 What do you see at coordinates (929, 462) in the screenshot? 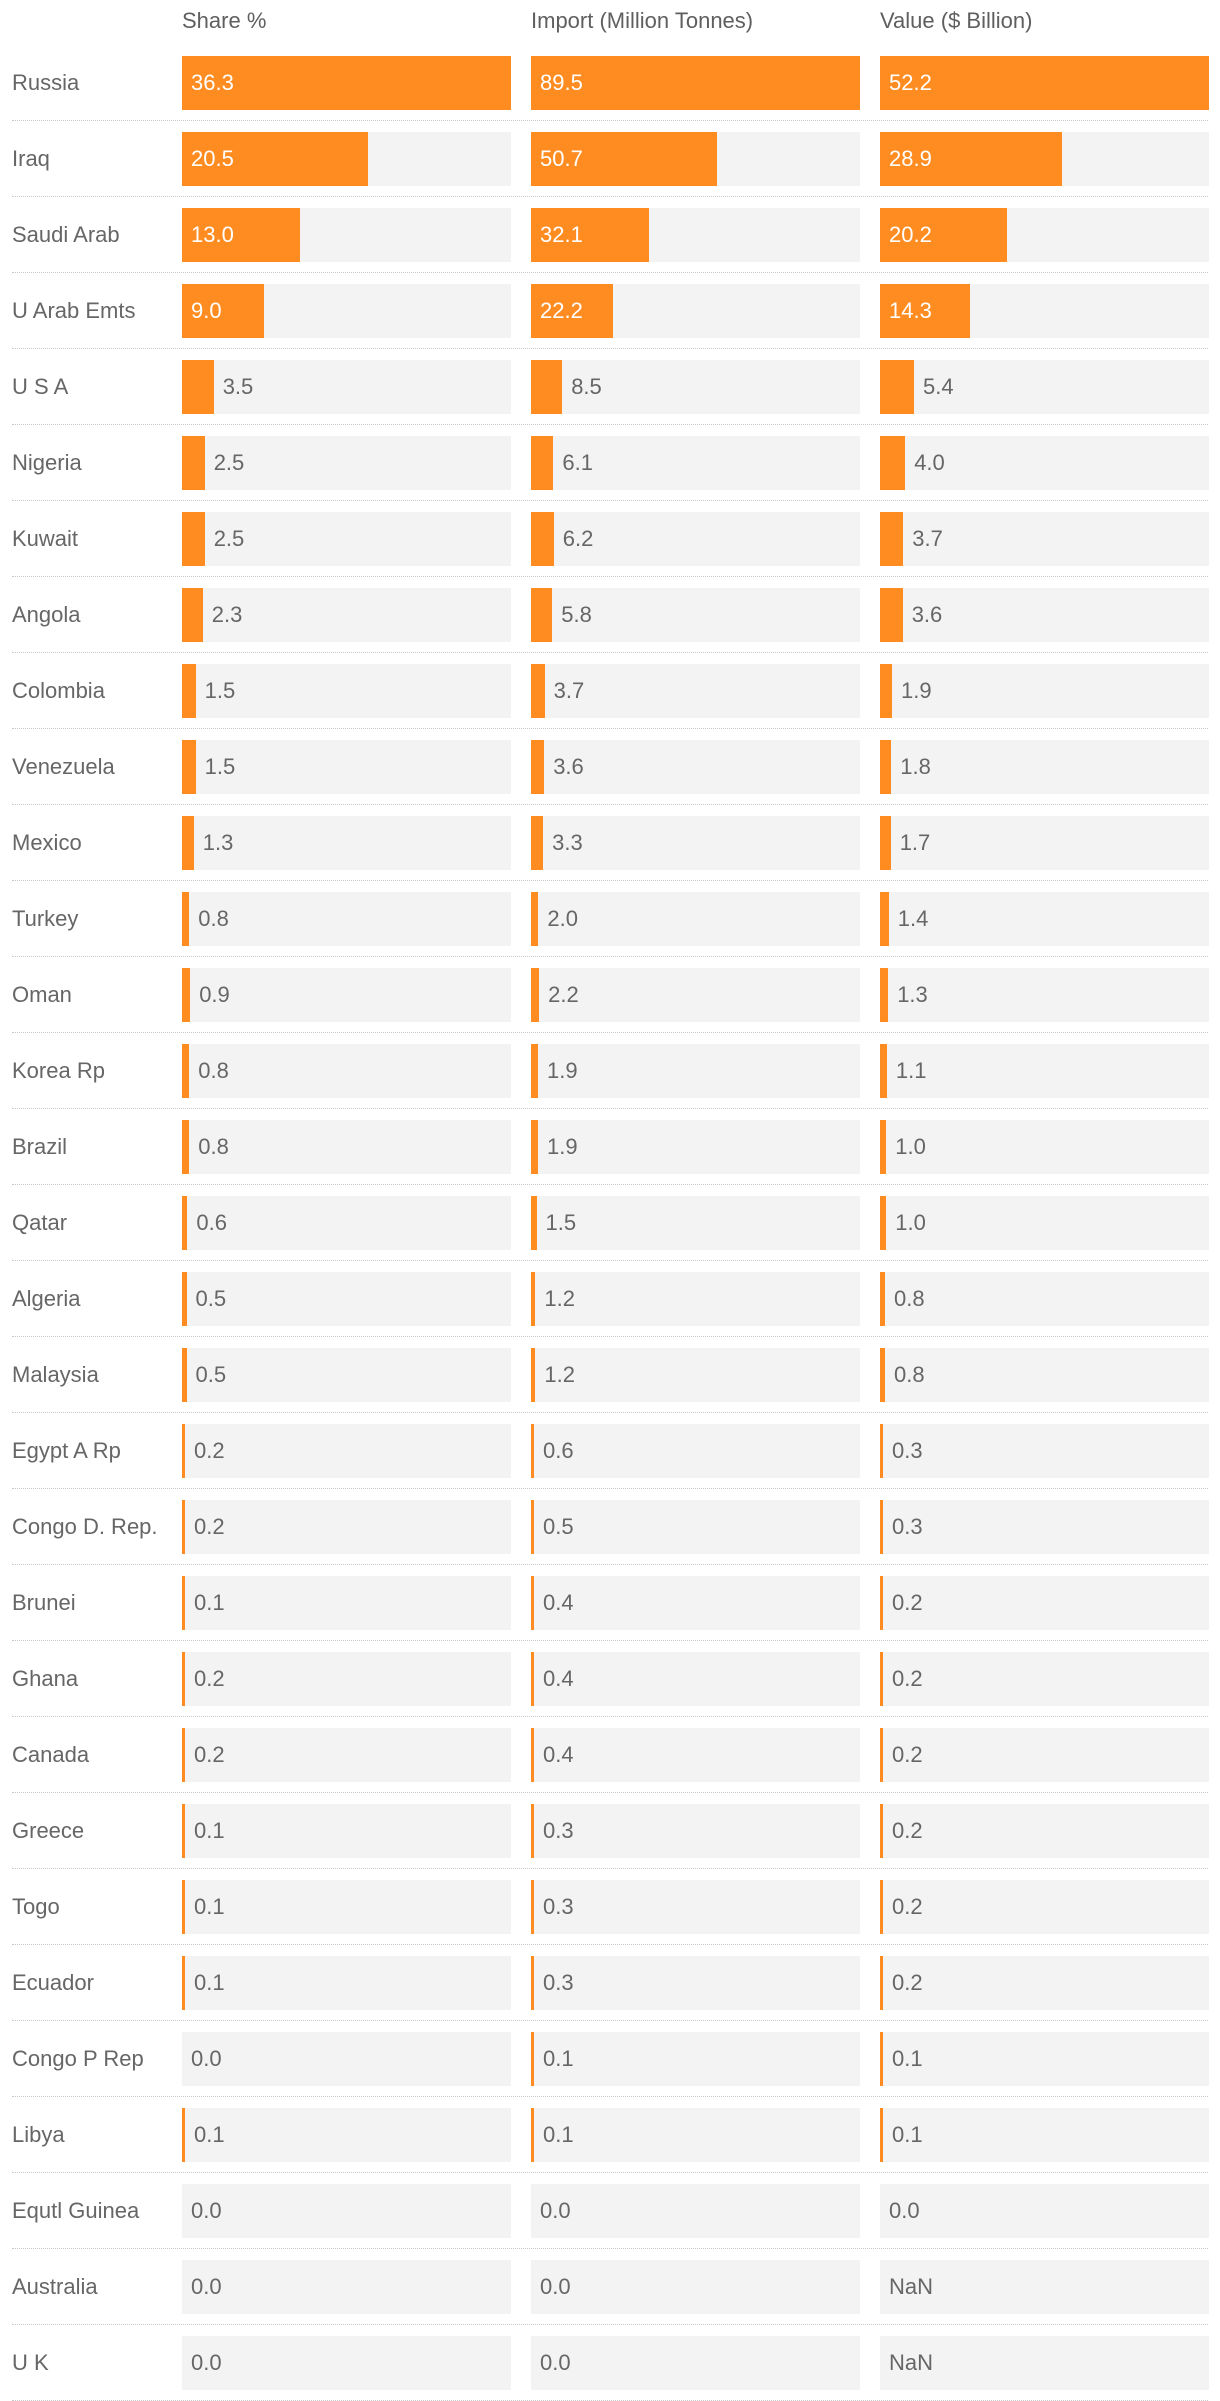
I see `value-value-label: 4.0` at bounding box center [929, 462].